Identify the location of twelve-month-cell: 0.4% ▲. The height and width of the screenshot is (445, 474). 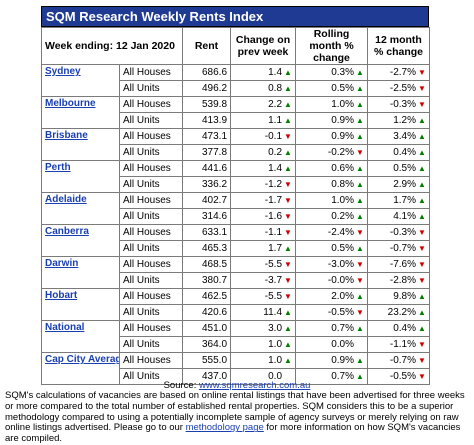
(399, 328).